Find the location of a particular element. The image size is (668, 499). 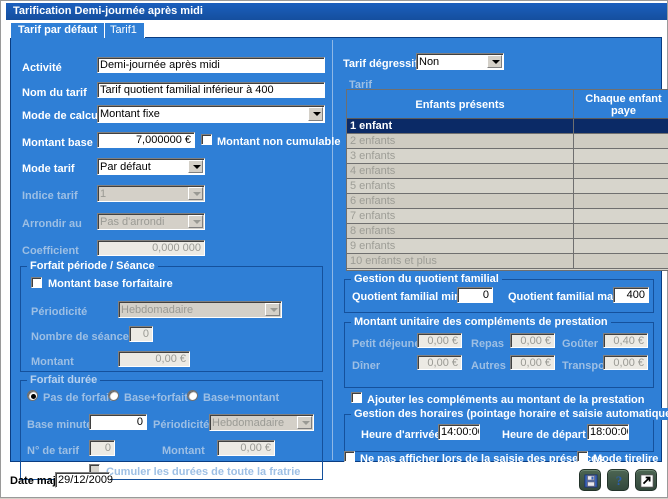

autres-label: Autres is located at coordinates (488, 366).